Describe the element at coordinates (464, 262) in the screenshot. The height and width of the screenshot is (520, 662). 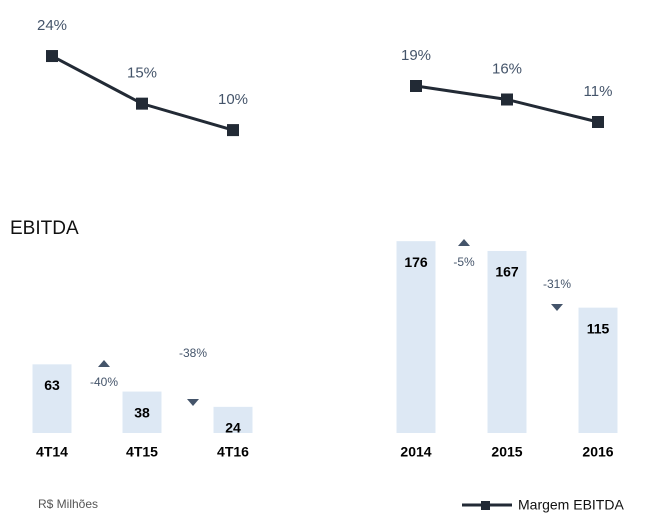
I see `change-label: -5%` at that location.